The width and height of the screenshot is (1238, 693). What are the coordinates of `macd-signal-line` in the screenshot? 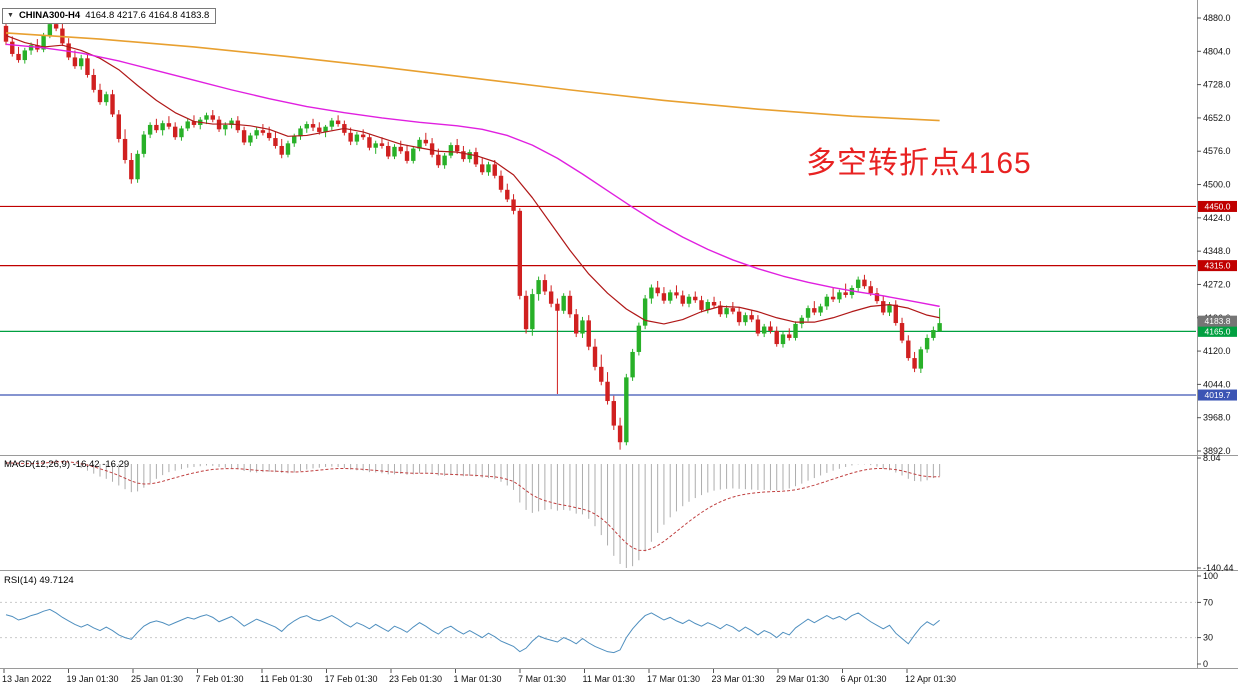 It's located at (472, 506).